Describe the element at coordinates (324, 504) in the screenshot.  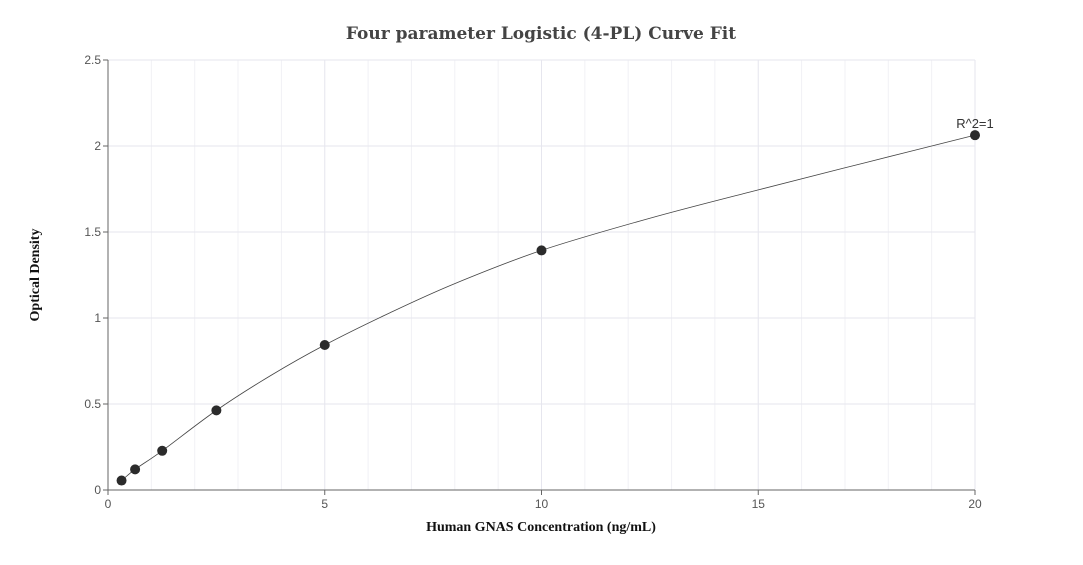
I see `x-tick-label: 5` at that location.